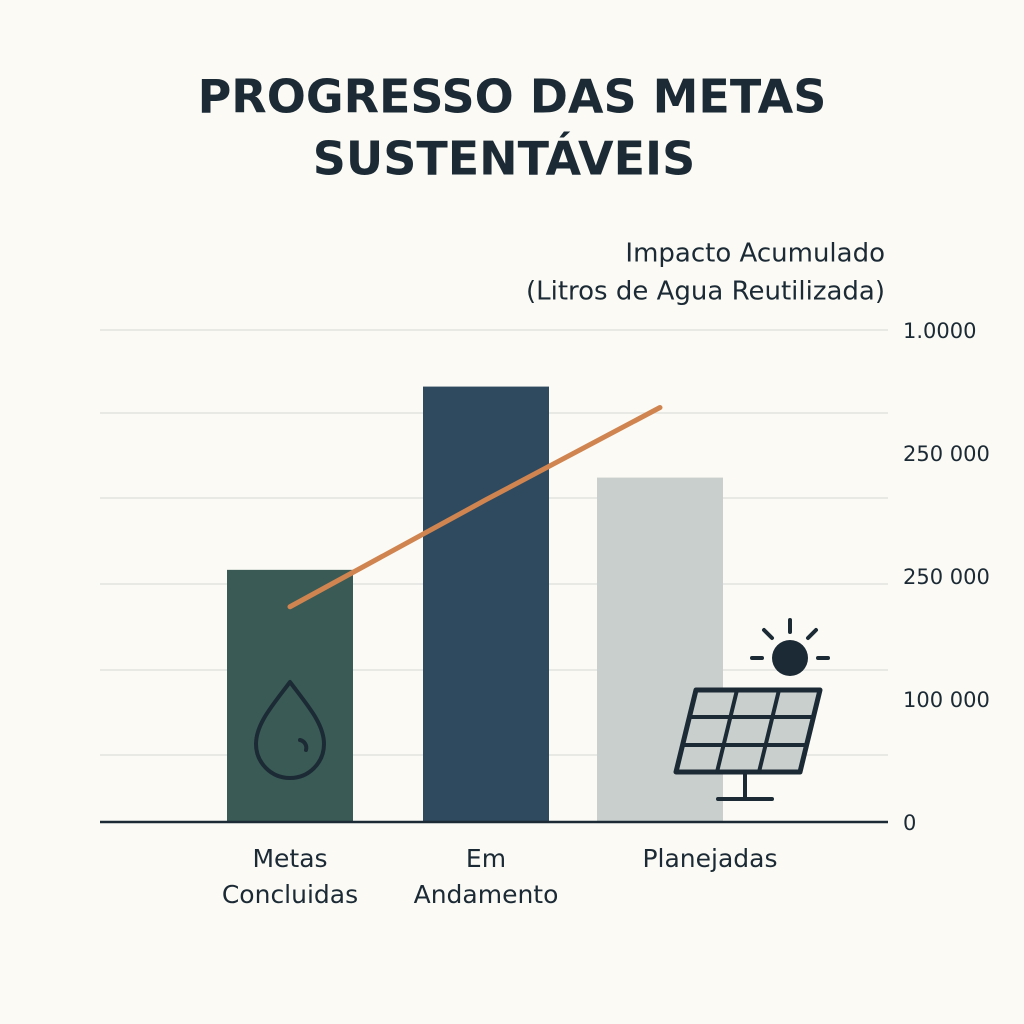 The width and height of the screenshot is (1024, 1024). Describe the element at coordinates (512, 97) in the screenshot. I see `chart-title: PROGRESSO DAS METAS` at that location.